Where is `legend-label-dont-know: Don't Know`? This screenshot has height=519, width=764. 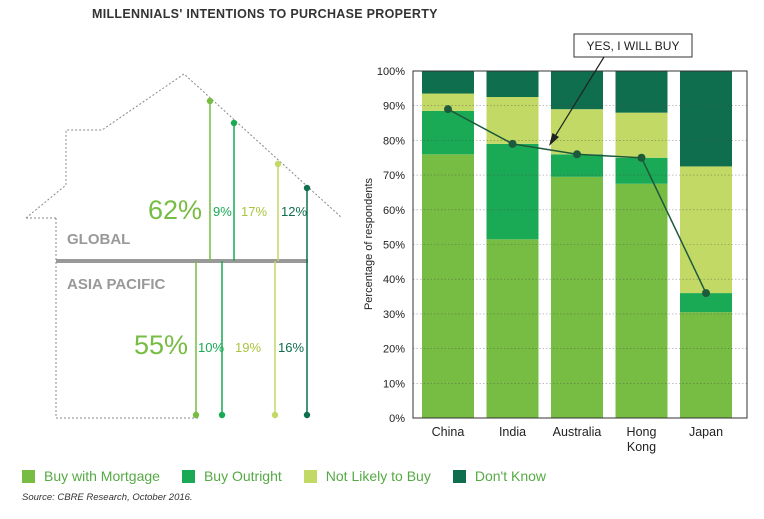
legend-label-dont-know: Don't Know is located at coordinates (510, 476).